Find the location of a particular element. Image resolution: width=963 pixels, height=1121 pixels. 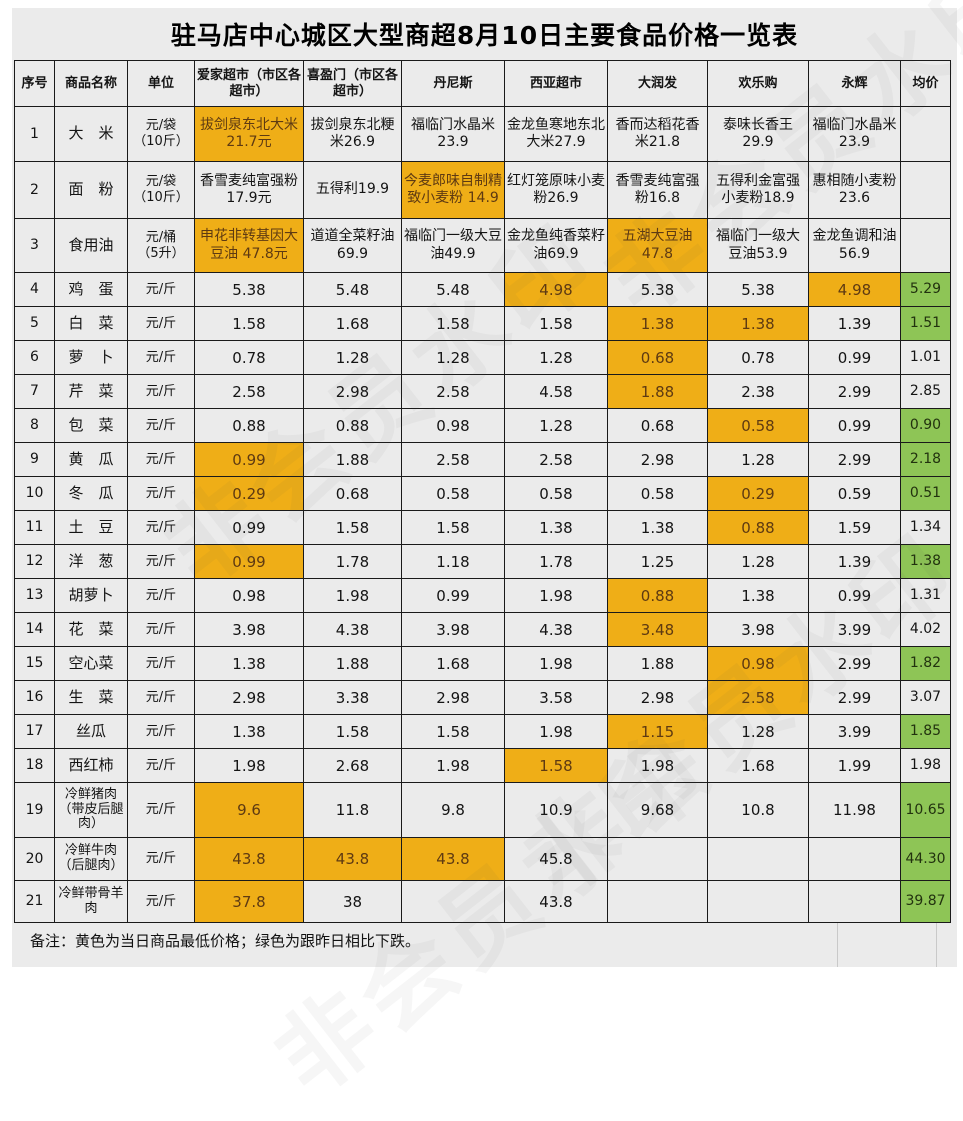

product-name-cell: 包 菜 is located at coordinates (91, 425).